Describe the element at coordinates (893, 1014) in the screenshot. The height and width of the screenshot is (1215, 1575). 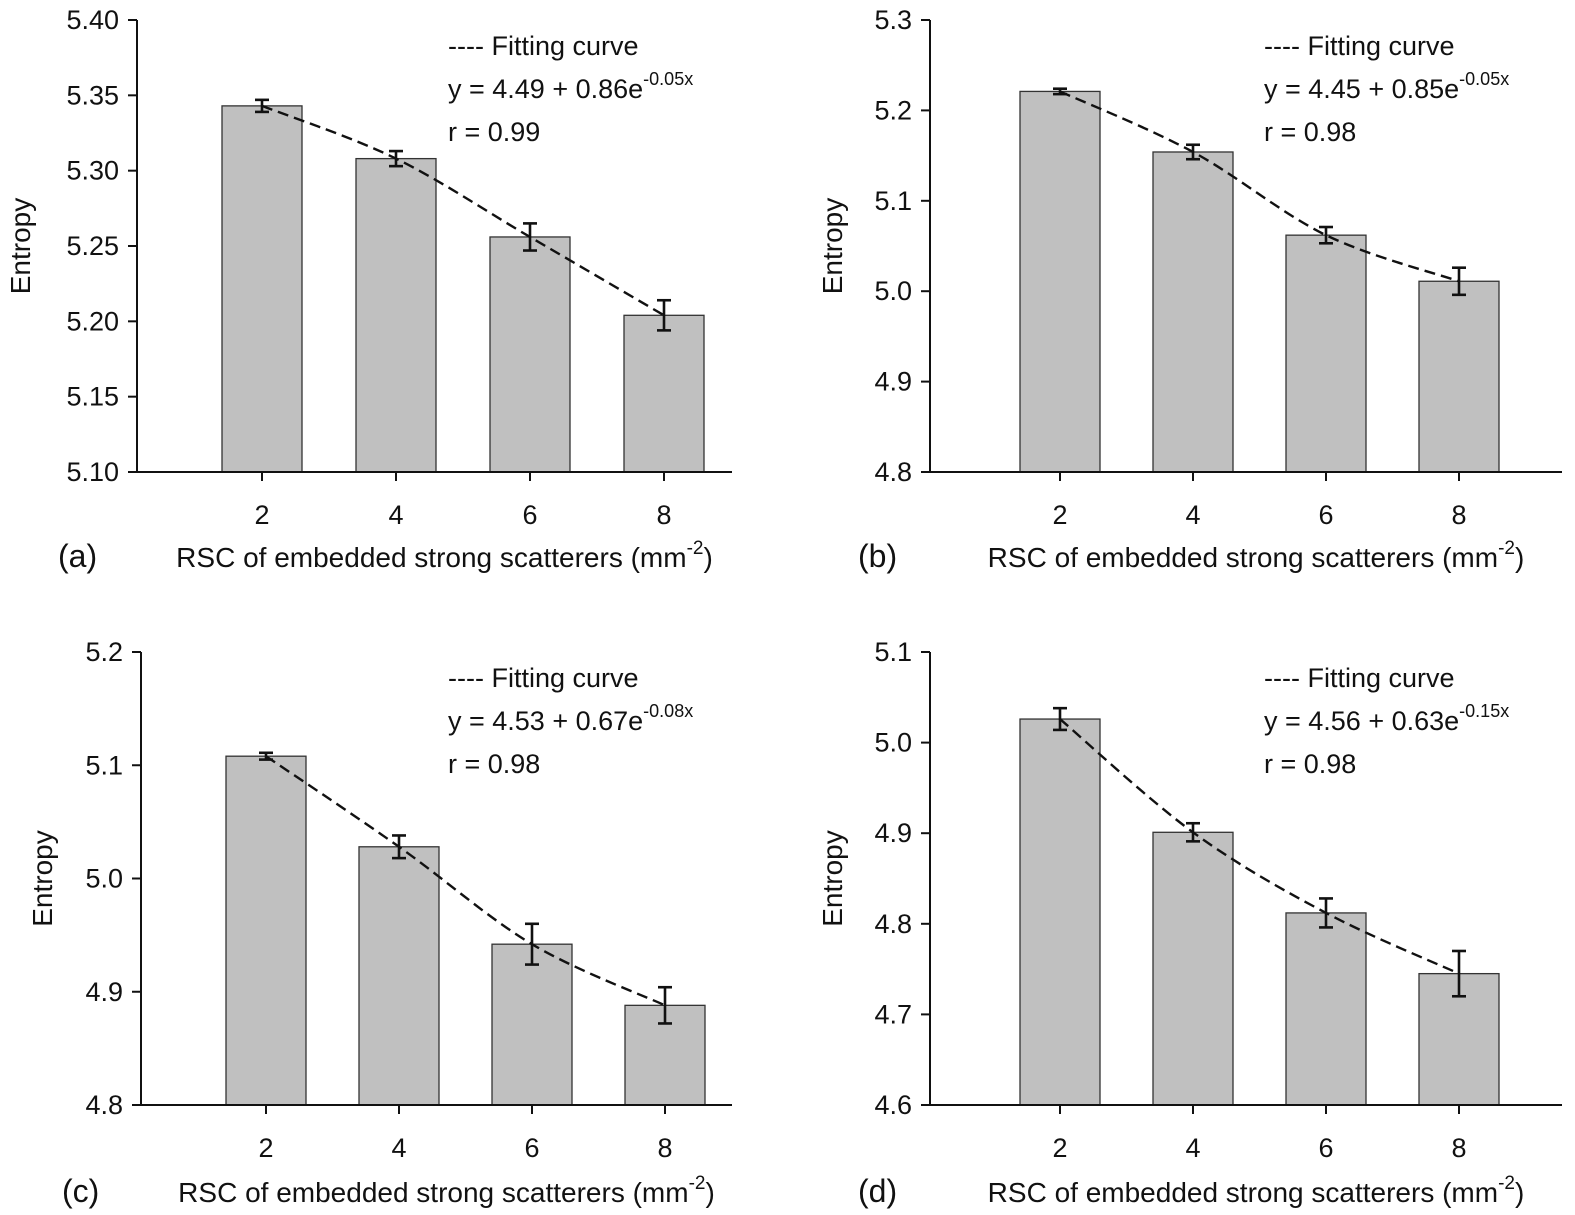
I see `y-tick-label: 4.7` at that location.